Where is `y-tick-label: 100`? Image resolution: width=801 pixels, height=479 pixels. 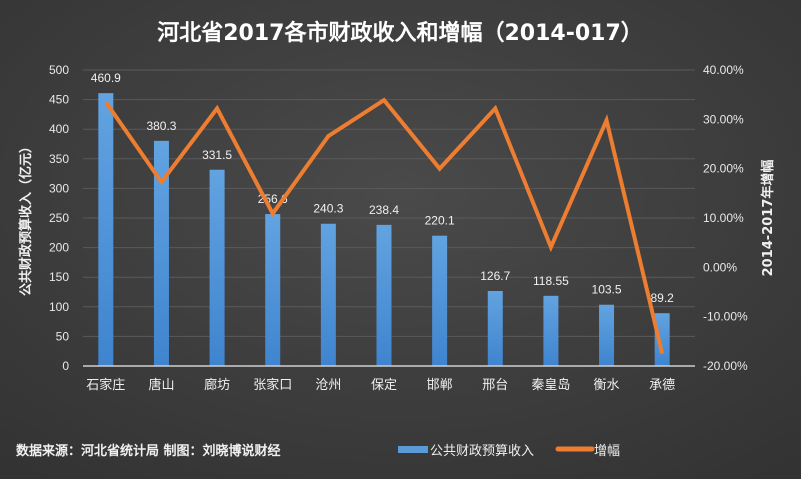
y-tick-label: 100 is located at coordinates (59, 307).